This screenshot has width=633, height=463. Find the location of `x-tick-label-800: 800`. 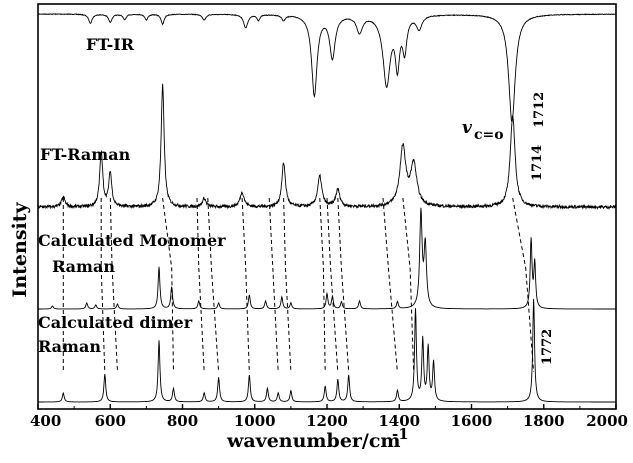

x-tick-label-800: 800 is located at coordinates (182, 421).